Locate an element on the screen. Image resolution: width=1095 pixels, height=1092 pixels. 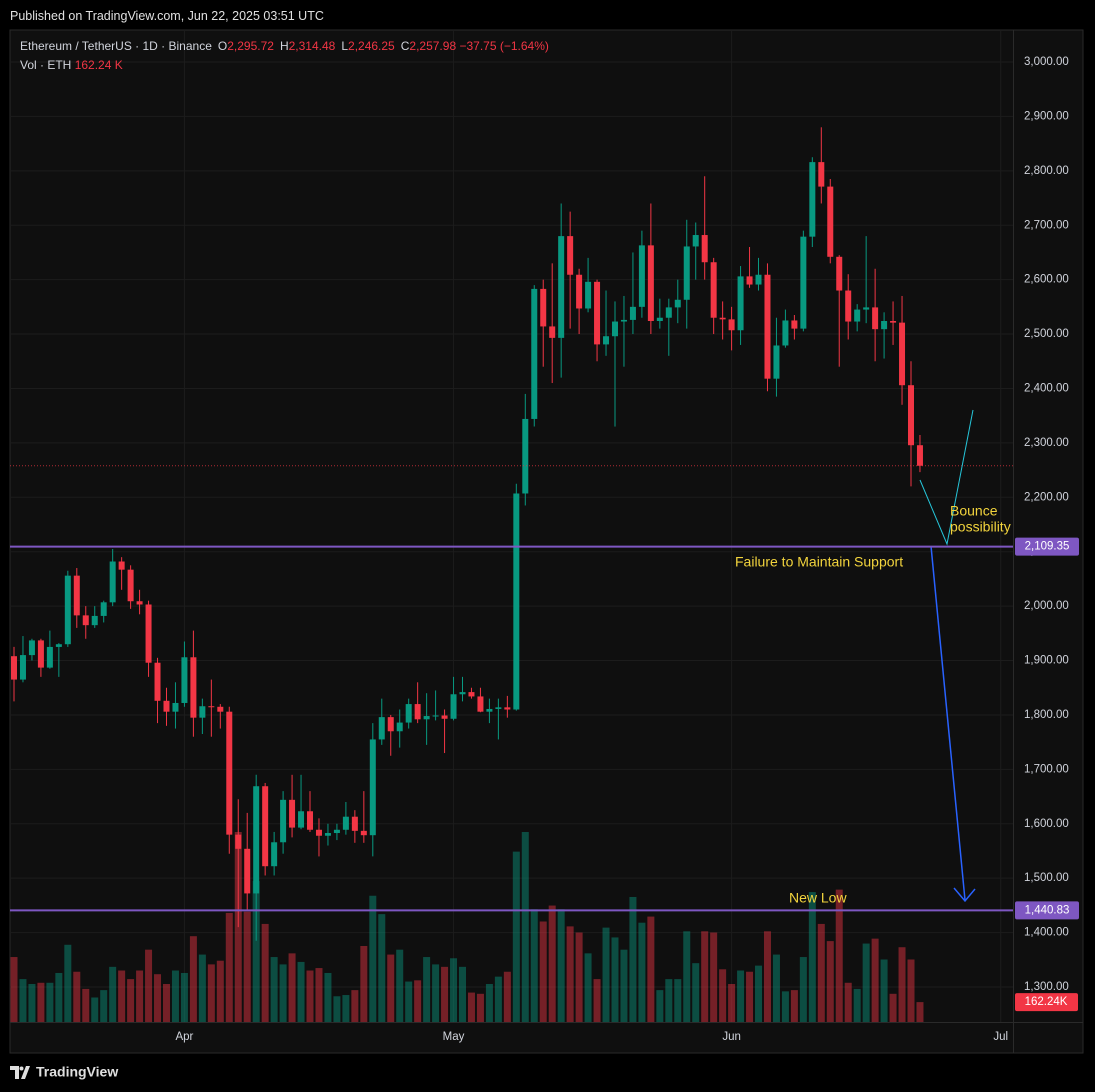
ohlc-label: C is located at coordinates (405, 46).